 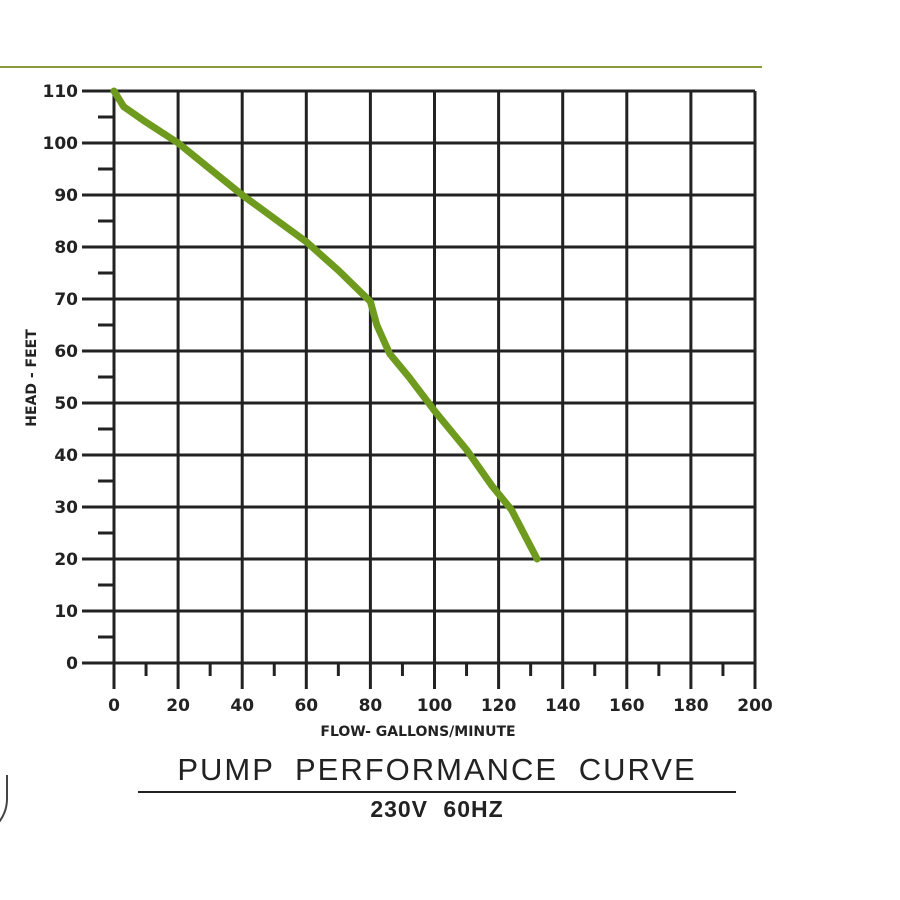 What do you see at coordinates (66, 248) in the screenshot?
I see `y-tick-label: 80` at bounding box center [66, 248].